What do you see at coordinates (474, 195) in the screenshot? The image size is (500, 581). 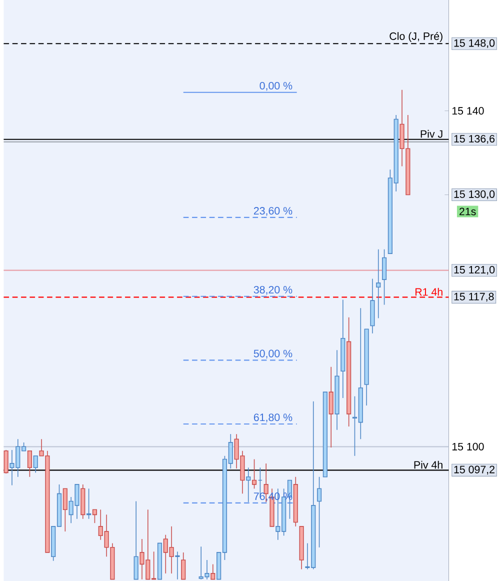 I see `y-tick-label: 15 130,0` at bounding box center [474, 195].